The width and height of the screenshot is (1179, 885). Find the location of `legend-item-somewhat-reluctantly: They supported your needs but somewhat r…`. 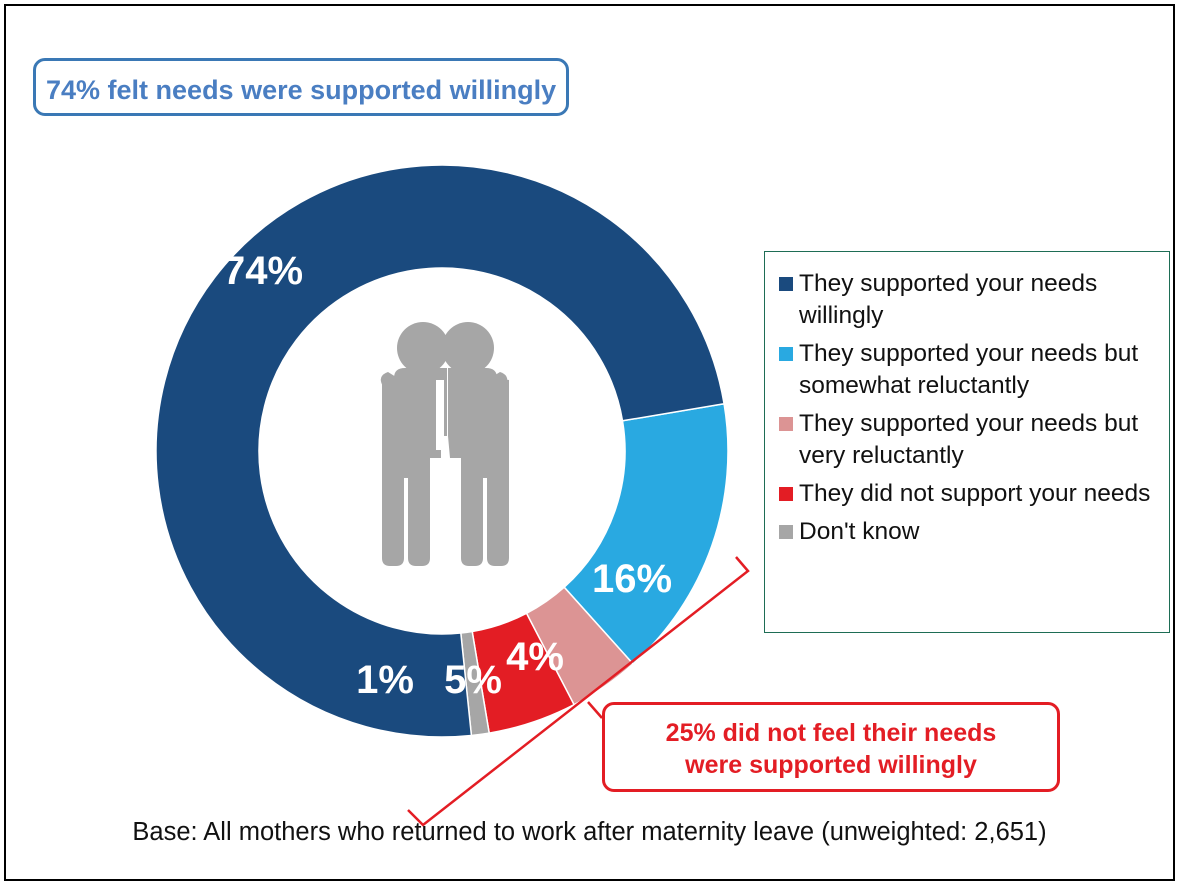

legend-item-somewhat-reluctantly: They supported your needs but somewhat r… is located at coordinates (974, 370).